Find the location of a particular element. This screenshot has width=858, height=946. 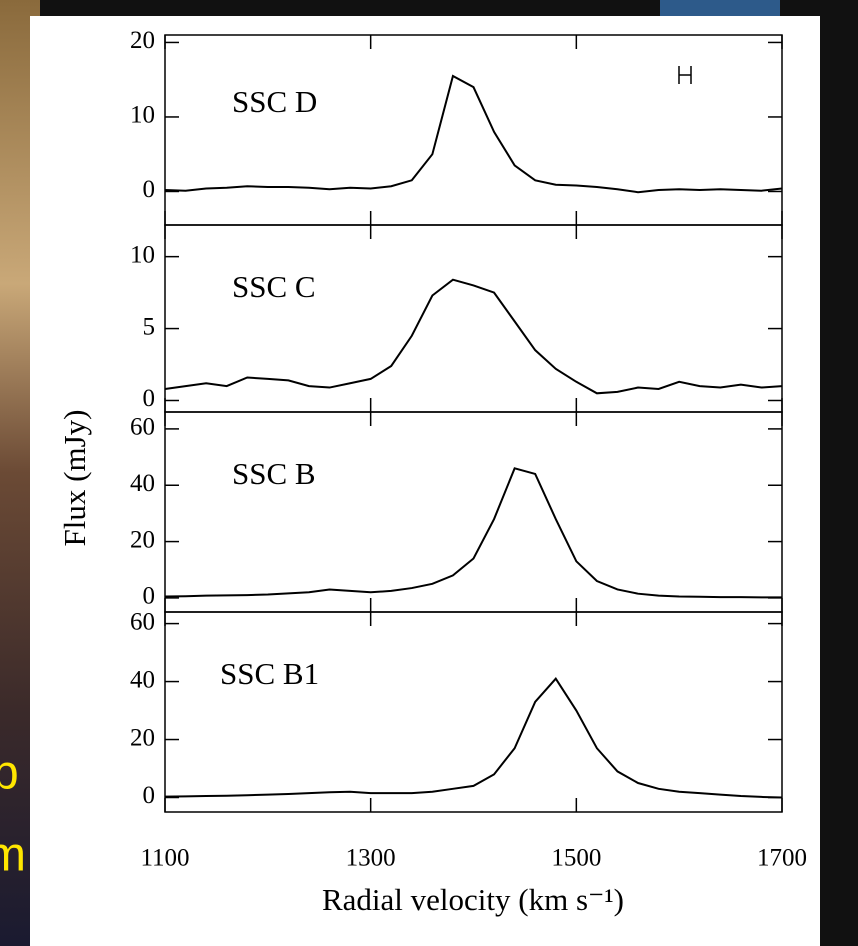

error-bar-marker is located at coordinates (685, 75).